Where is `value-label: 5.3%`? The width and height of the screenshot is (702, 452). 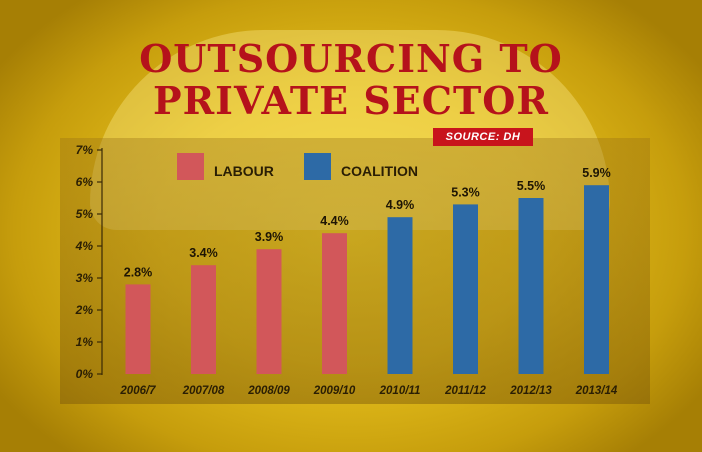 value-label: 5.3% is located at coordinates (465, 192).